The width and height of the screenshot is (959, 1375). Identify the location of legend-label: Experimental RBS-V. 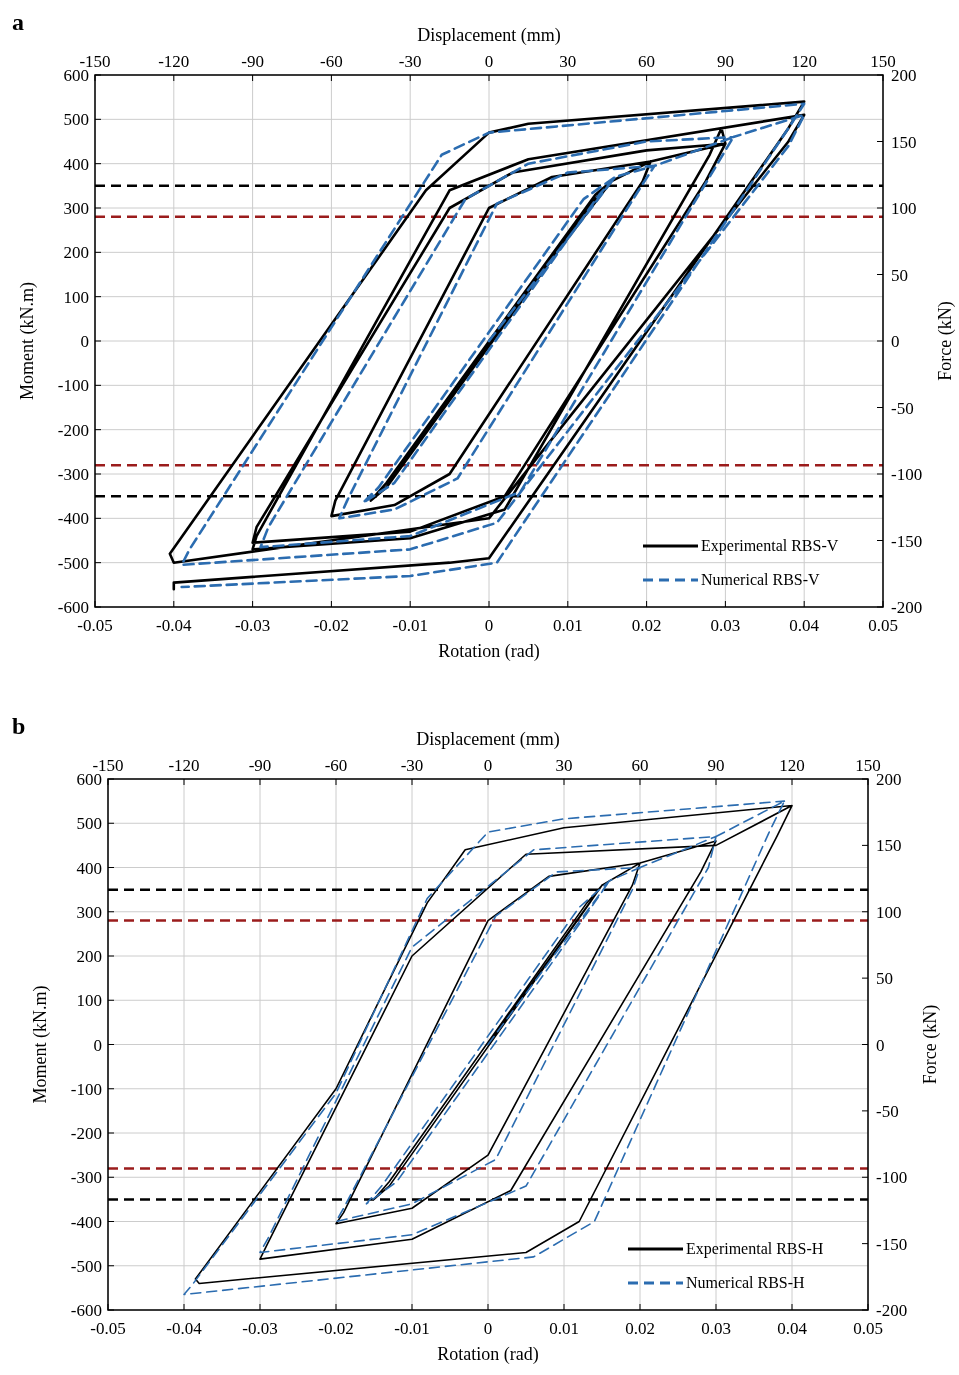
(770, 546).